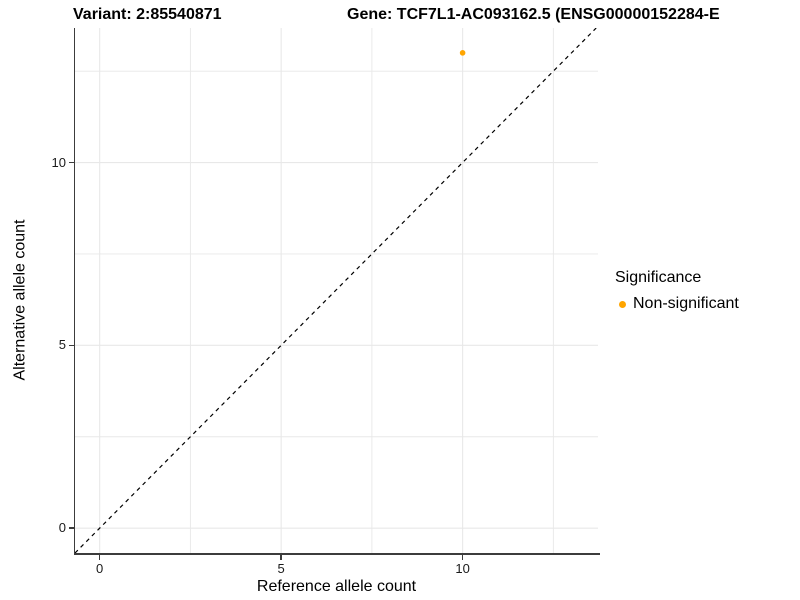 The height and width of the screenshot is (600, 800). I want to click on x-axis-line, so click(336, 554).